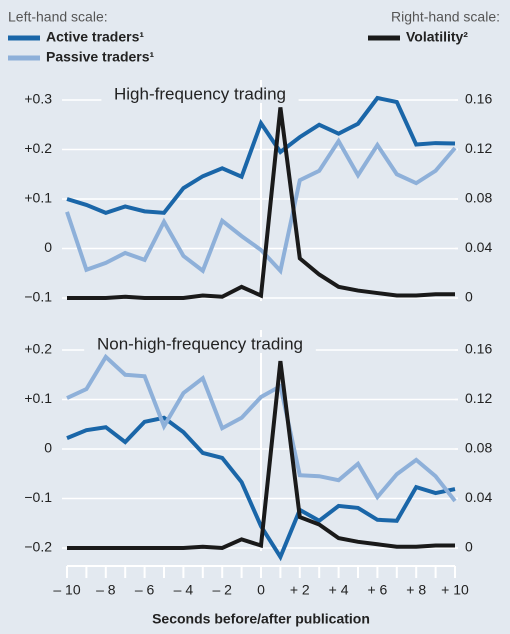  Describe the element at coordinates (455, 590) in the screenshot. I see `x-tick-label: + 10` at that location.